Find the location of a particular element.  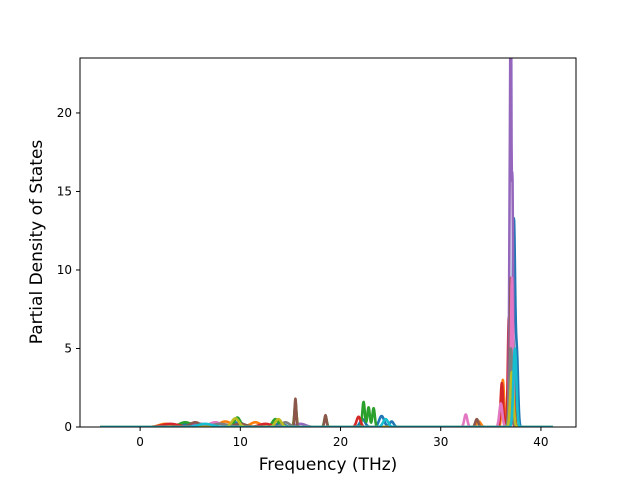

x-tick-label: 10 is located at coordinates (240, 442).